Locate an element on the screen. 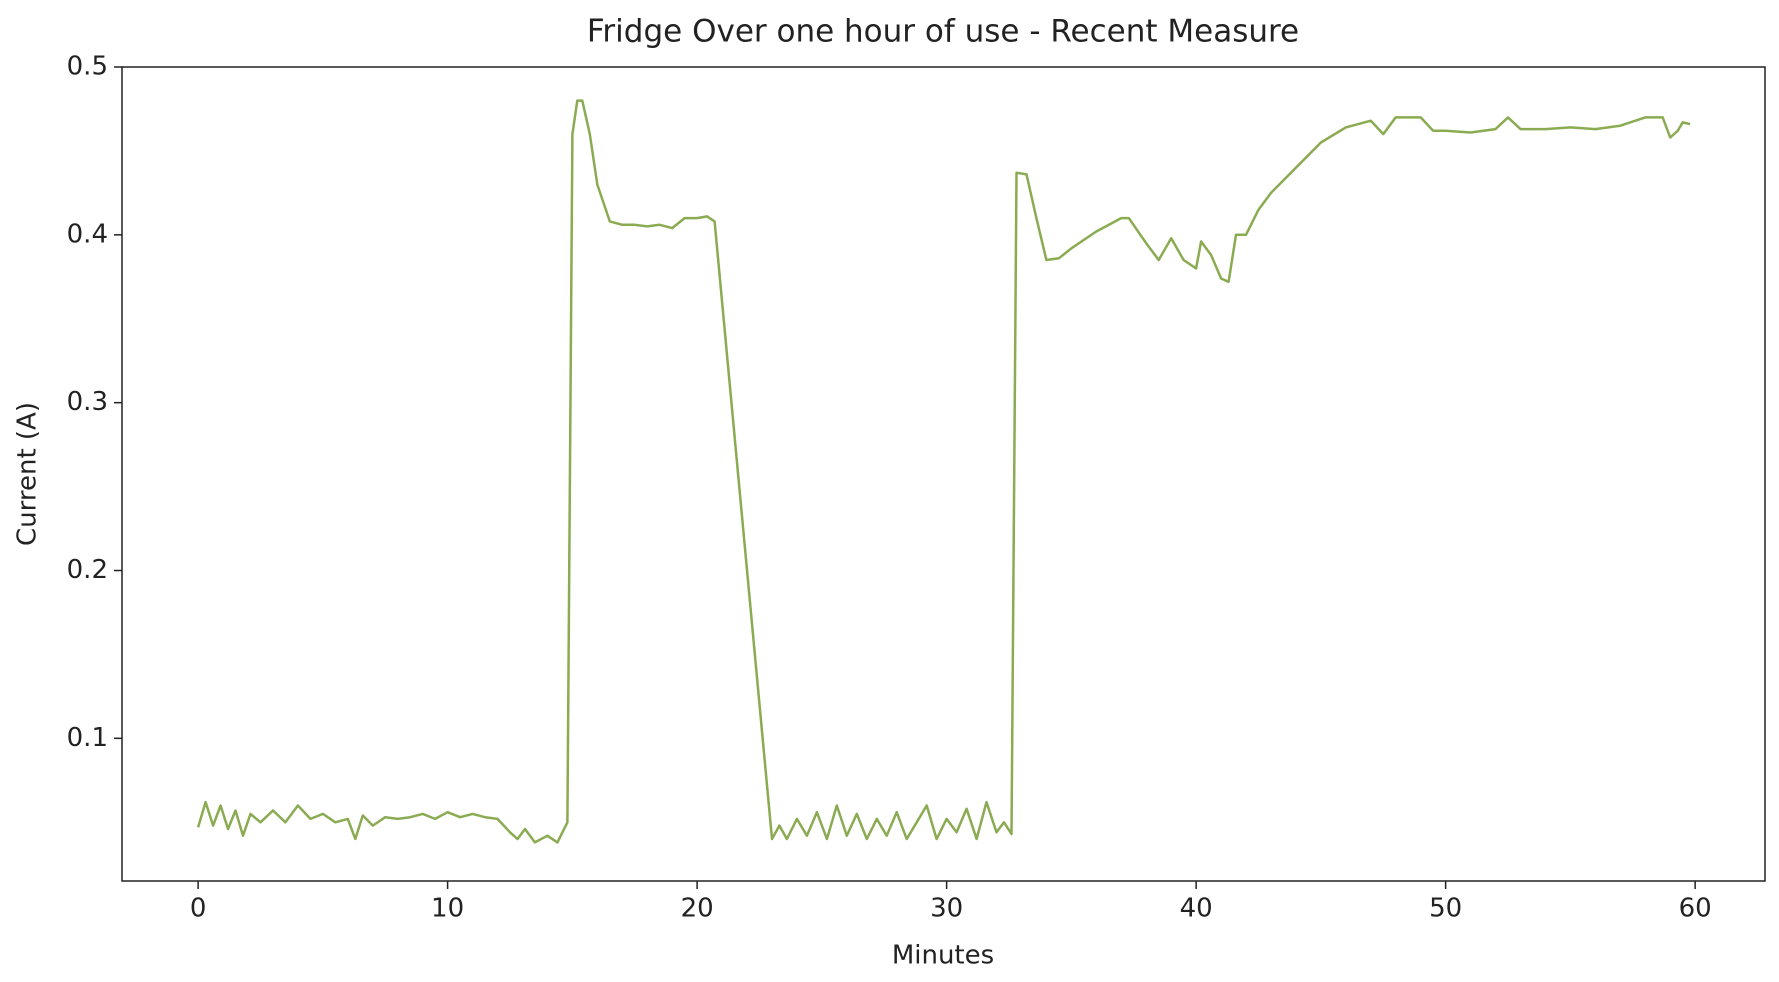 This screenshot has height=982, width=1779. y-tick-label: 0.2 is located at coordinates (87, 570).